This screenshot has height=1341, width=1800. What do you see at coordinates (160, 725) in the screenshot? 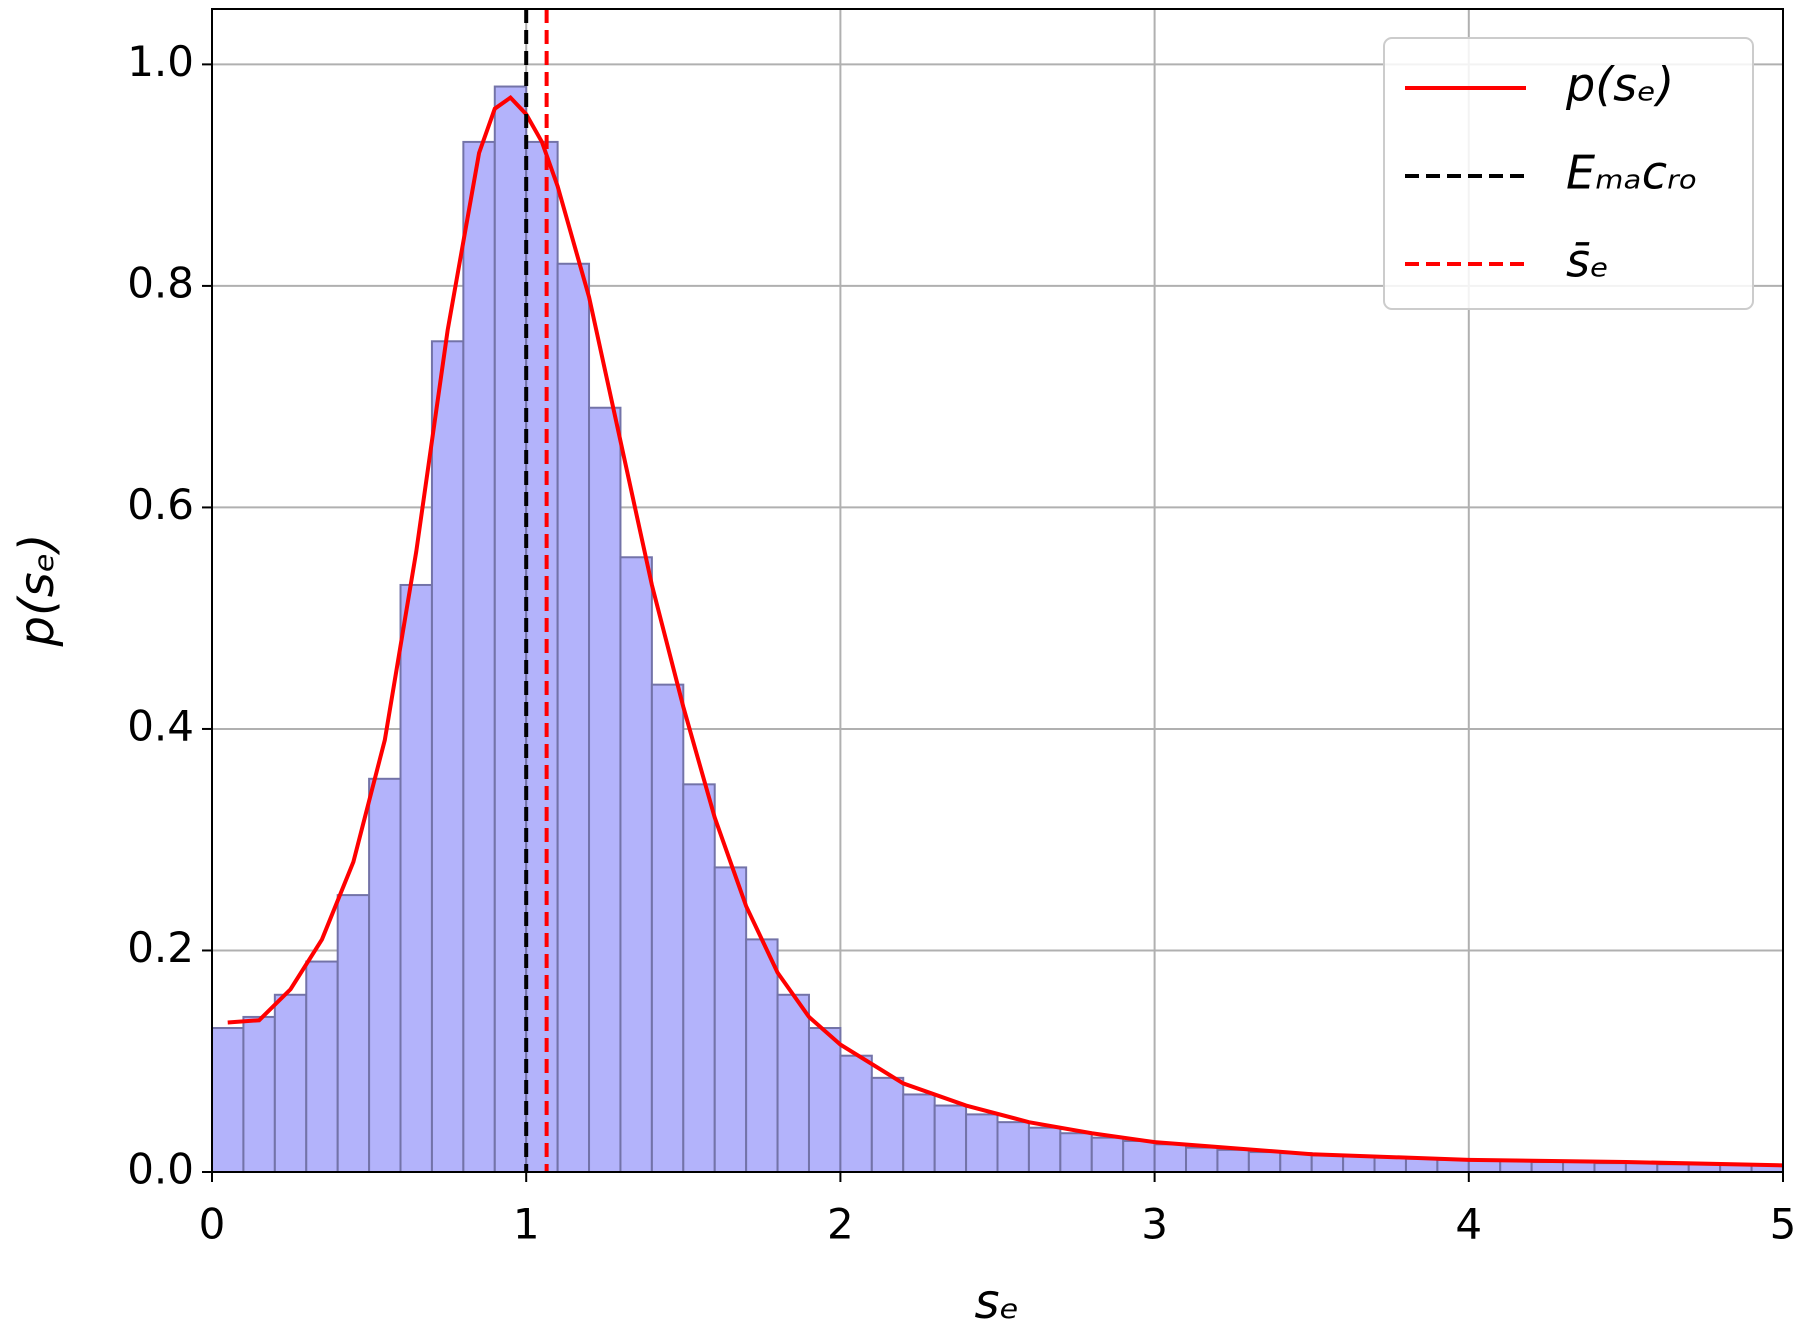
I see `y-tick-label: 0.4` at bounding box center [160, 725].